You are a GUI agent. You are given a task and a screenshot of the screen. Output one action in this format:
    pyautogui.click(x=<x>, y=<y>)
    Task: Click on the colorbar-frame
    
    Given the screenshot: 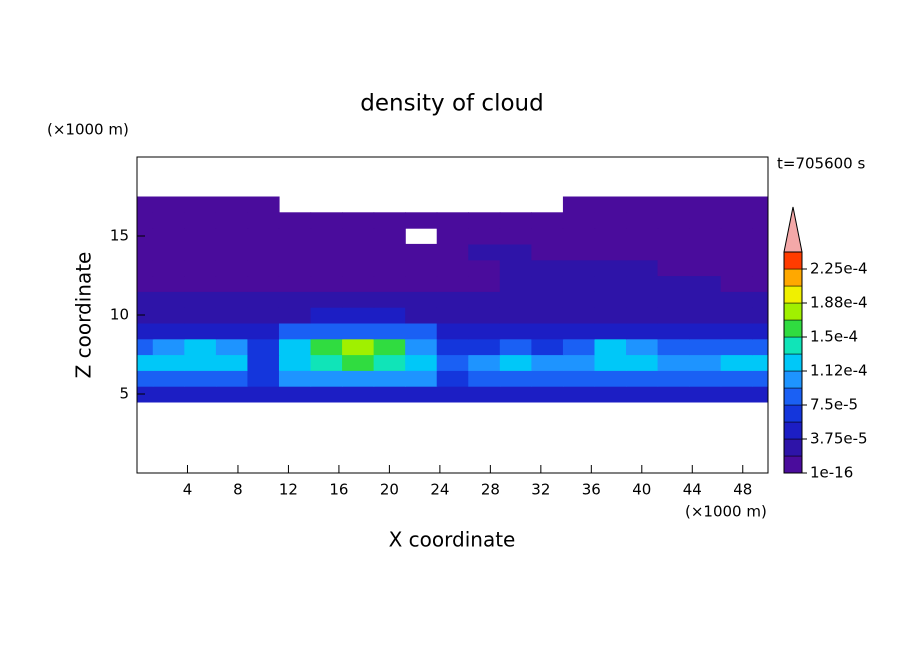 What is the action you would take?
    pyautogui.click(x=793, y=362)
    